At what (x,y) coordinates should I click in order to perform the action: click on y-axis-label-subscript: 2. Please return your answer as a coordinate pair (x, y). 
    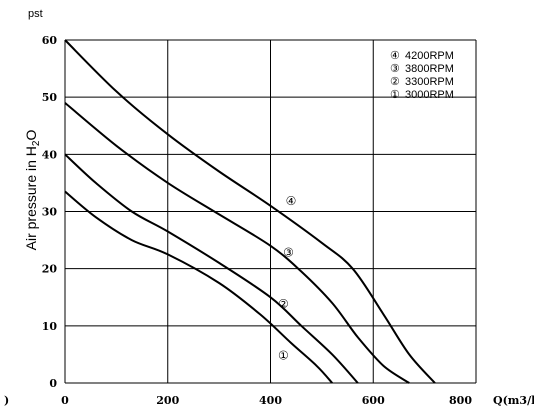
    Looking at the image, I should click on (36, 143).